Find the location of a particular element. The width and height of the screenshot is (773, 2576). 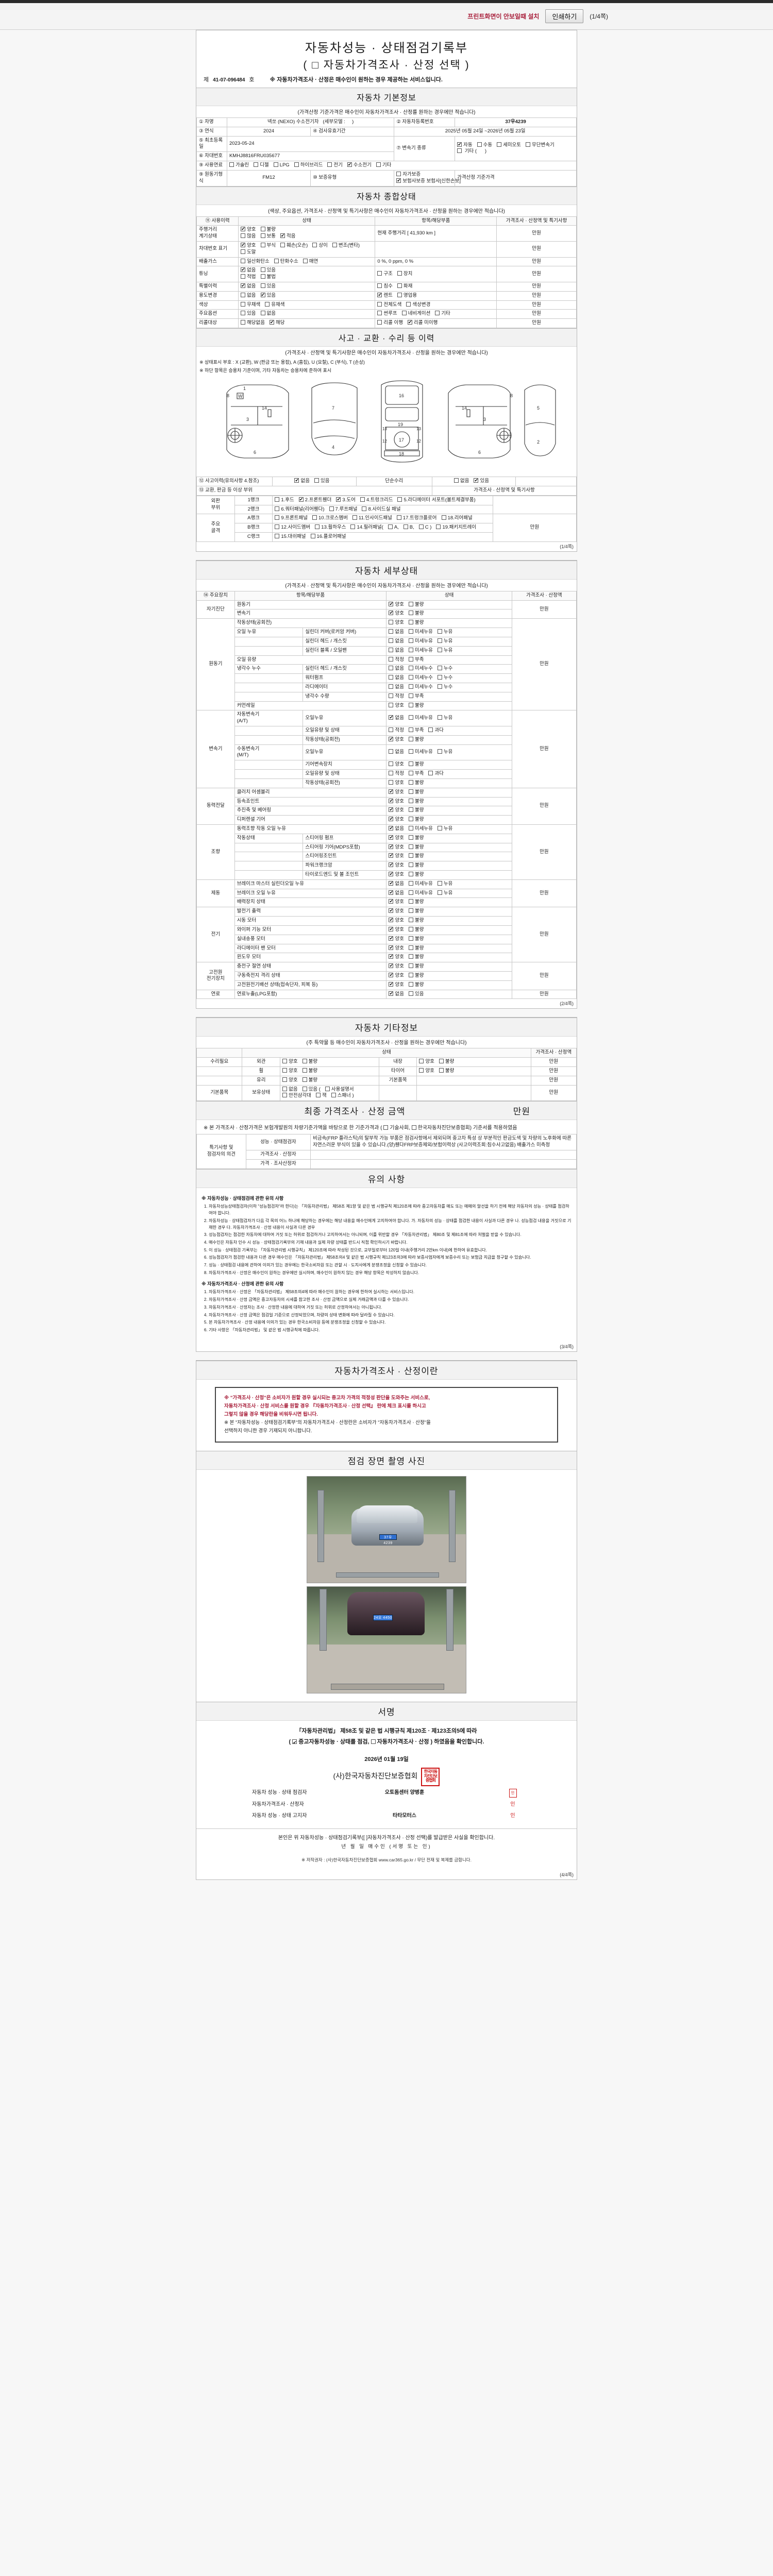

detail-2-2-1: 불량 is located at coordinates (416, 739).